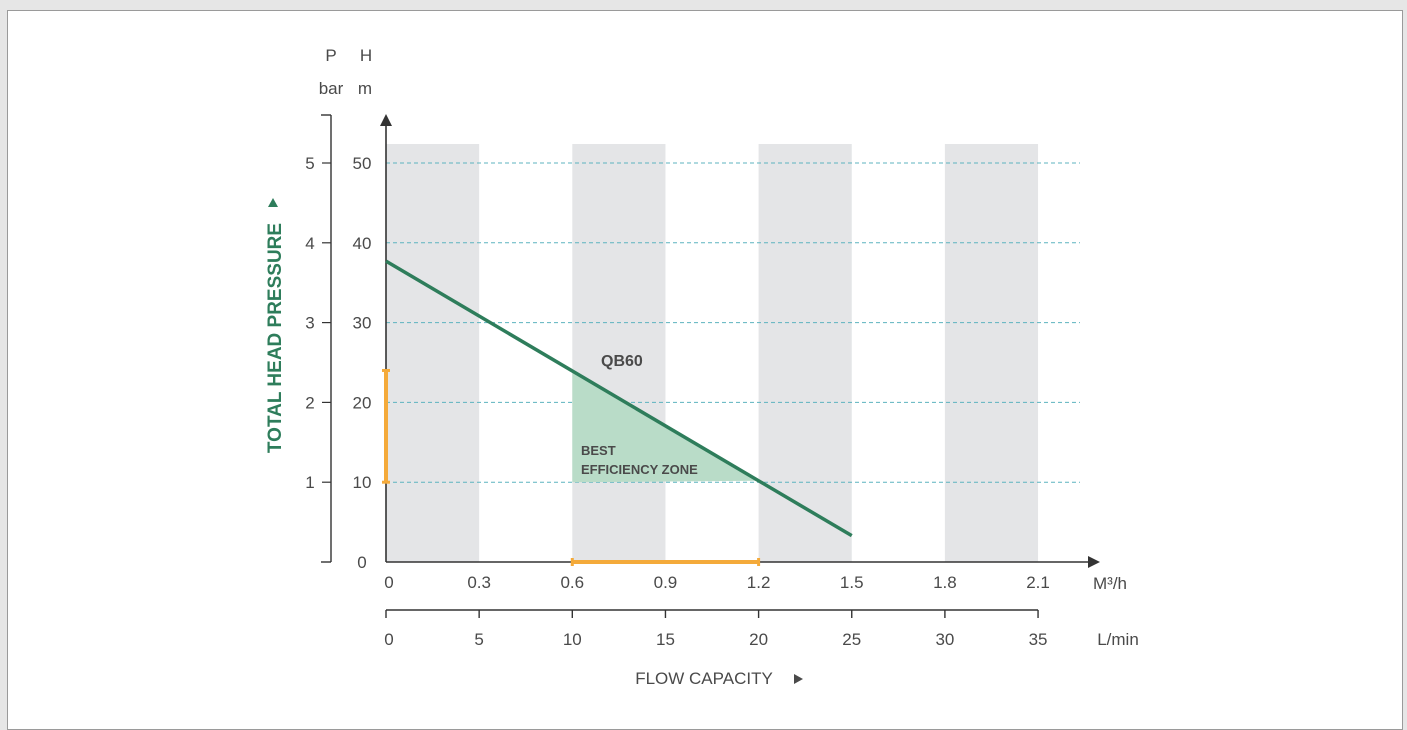  I want to click on x-m3h-tick-label: 0, so click(388, 582).